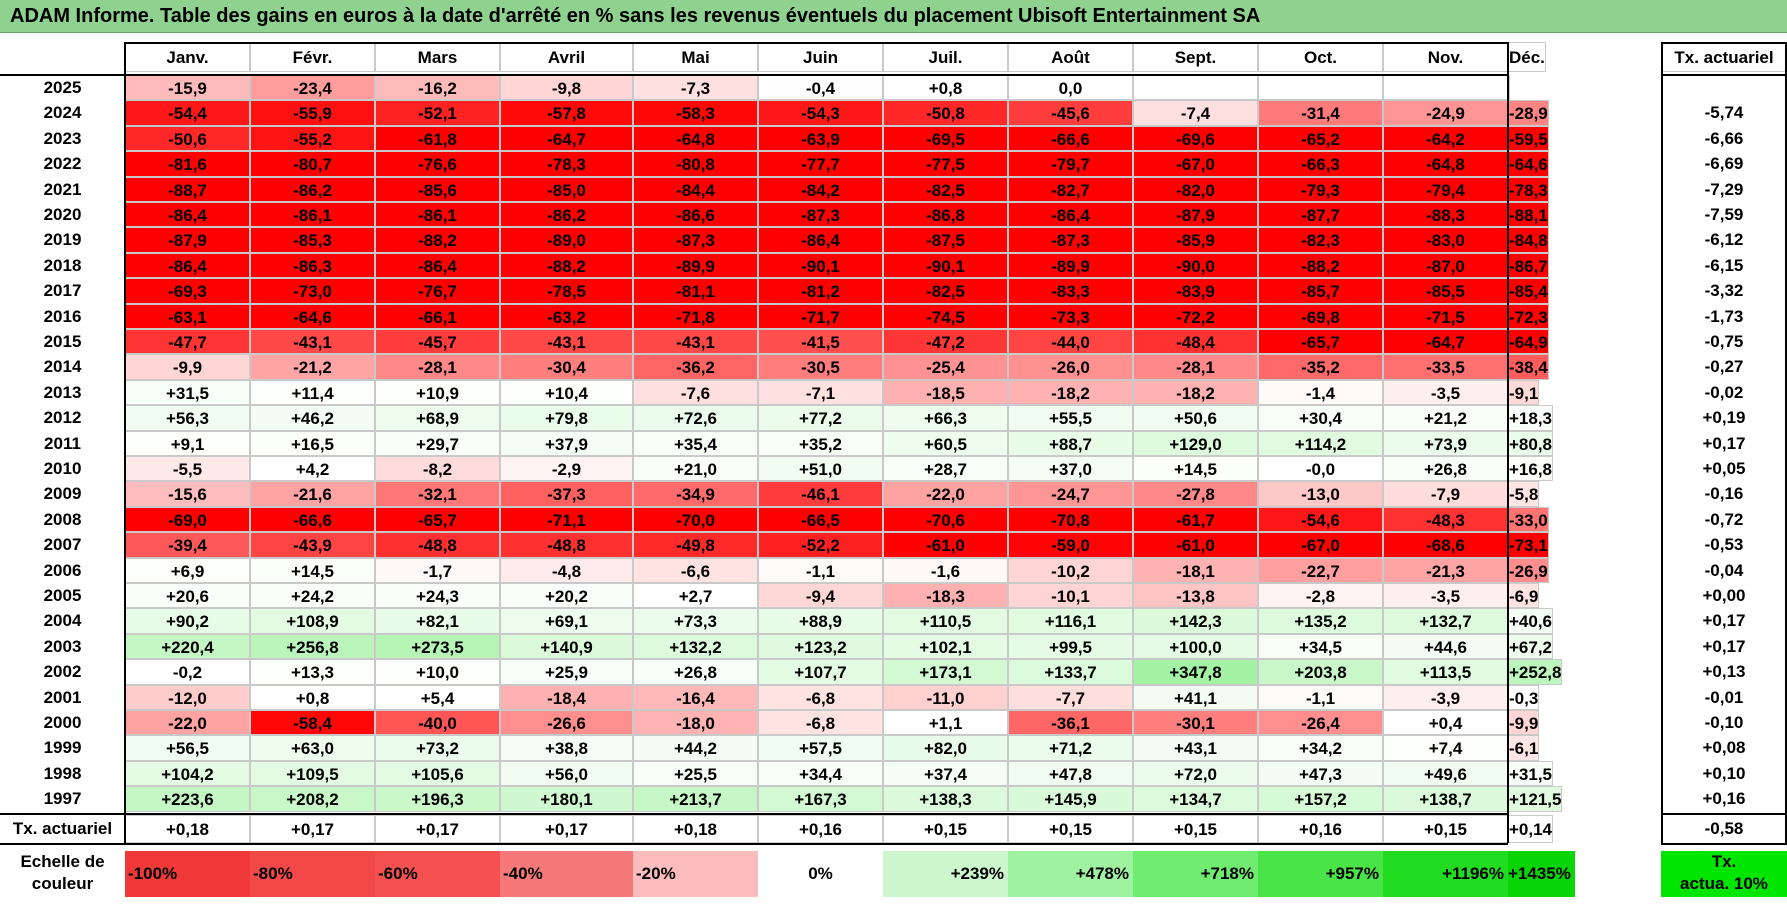 Image resolution: width=1787 pixels, height=912 pixels. I want to click on heatmap-cell: -7,6, so click(695, 392).